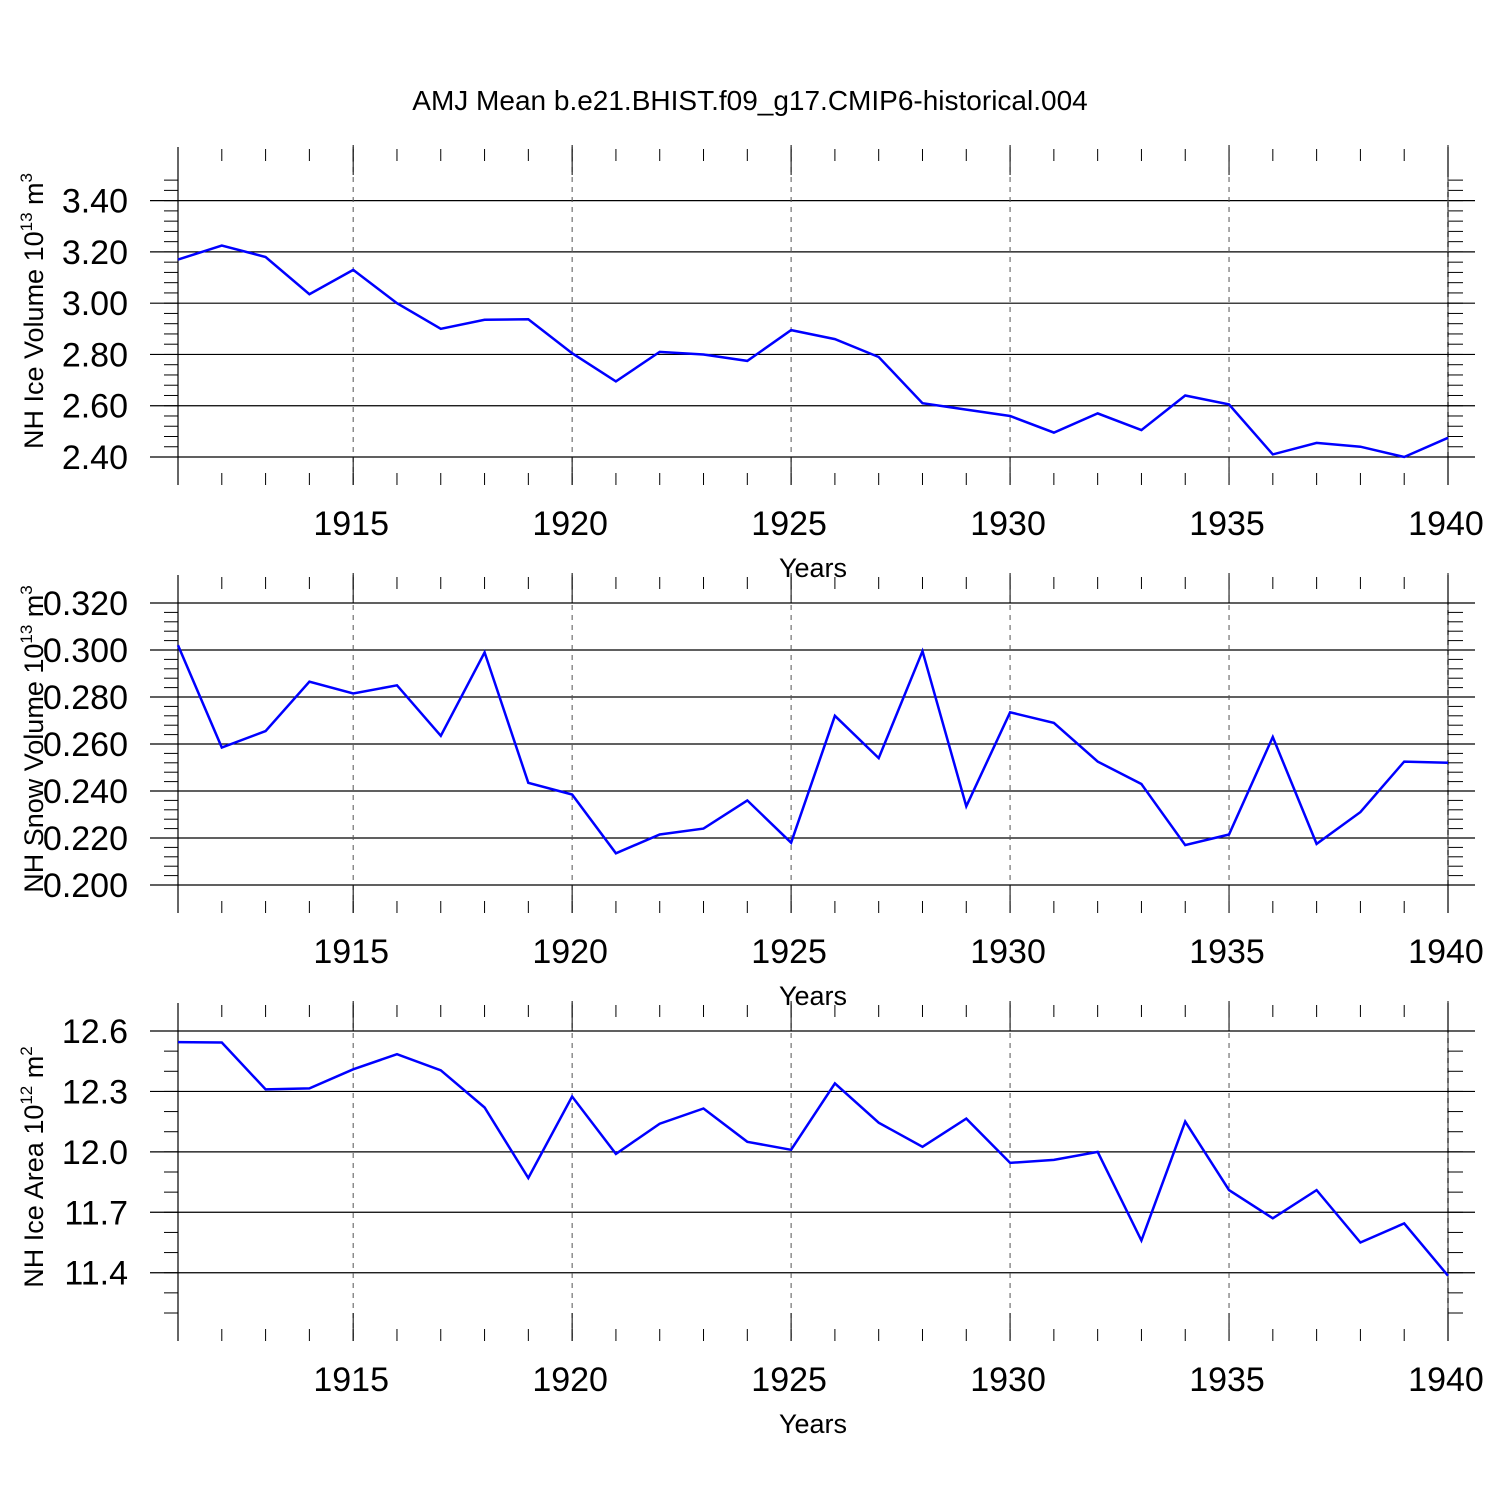 Image resolution: width=1500 pixels, height=1500 pixels. Describe the element at coordinates (95, 1092) in the screenshot. I see `y-tick-label: 12.3` at that location.